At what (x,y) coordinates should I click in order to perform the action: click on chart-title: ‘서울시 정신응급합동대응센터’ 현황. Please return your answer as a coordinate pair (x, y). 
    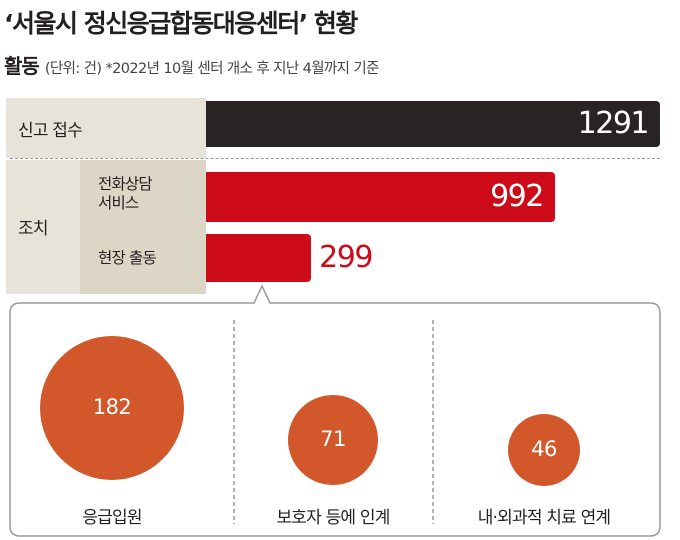
    Looking at the image, I should click on (181, 23).